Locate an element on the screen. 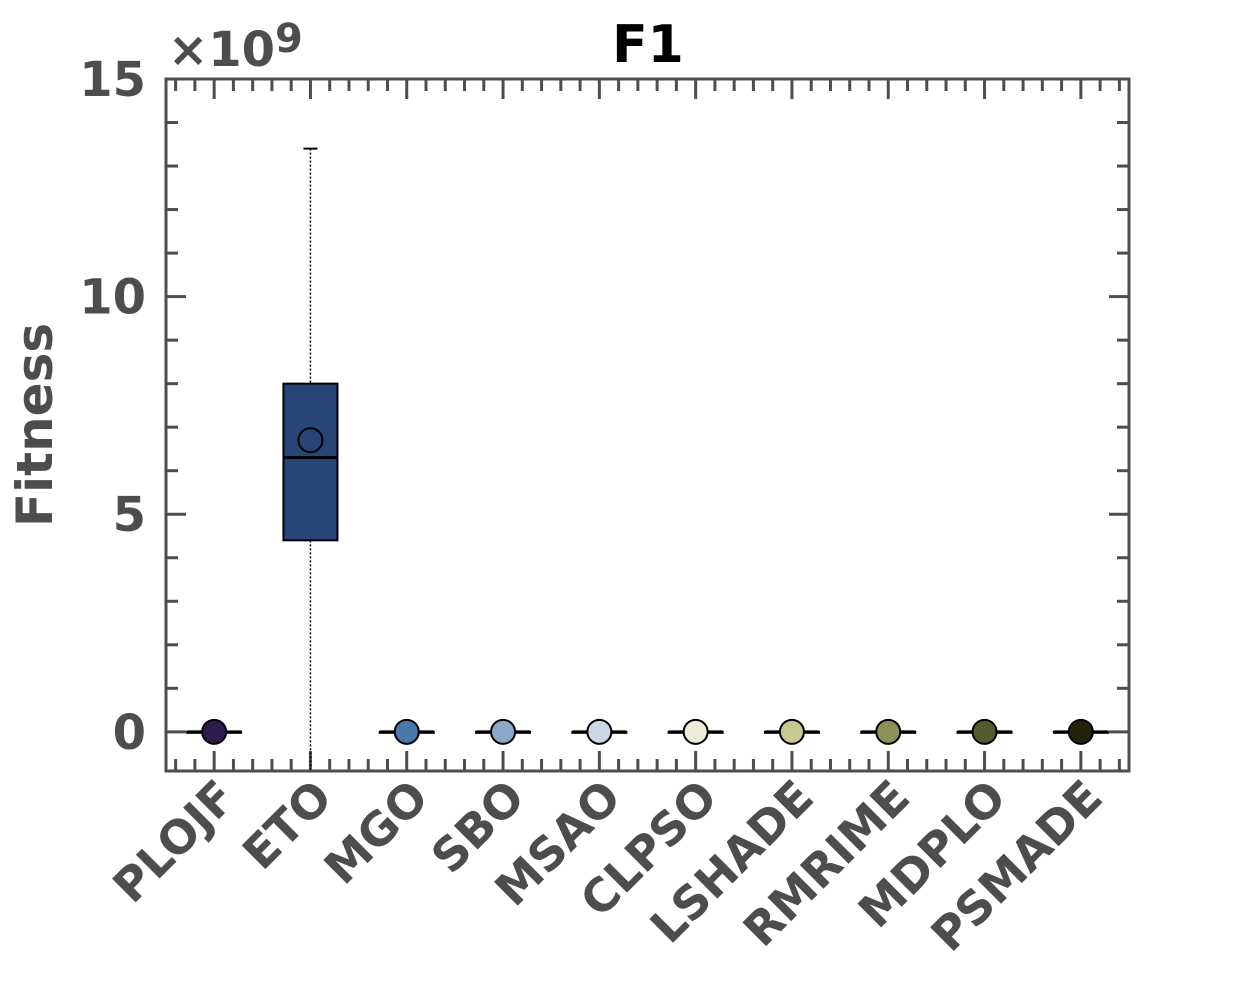  box-msao is located at coordinates (599, 731).